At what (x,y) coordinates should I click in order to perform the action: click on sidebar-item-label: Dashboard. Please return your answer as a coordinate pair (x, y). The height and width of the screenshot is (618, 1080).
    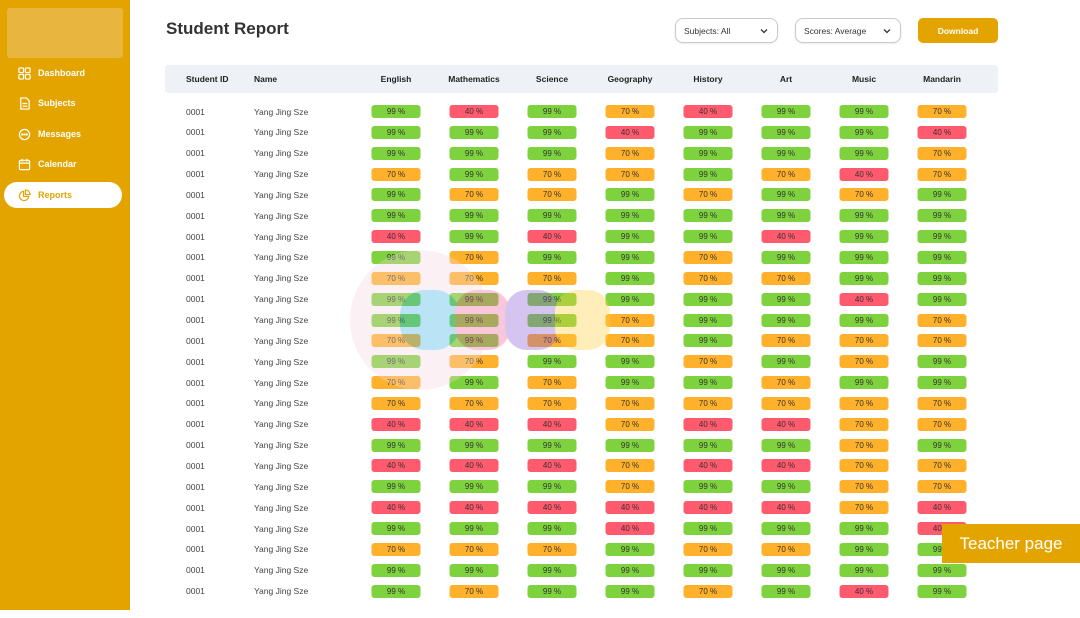
    Looking at the image, I should click on (62, 73).